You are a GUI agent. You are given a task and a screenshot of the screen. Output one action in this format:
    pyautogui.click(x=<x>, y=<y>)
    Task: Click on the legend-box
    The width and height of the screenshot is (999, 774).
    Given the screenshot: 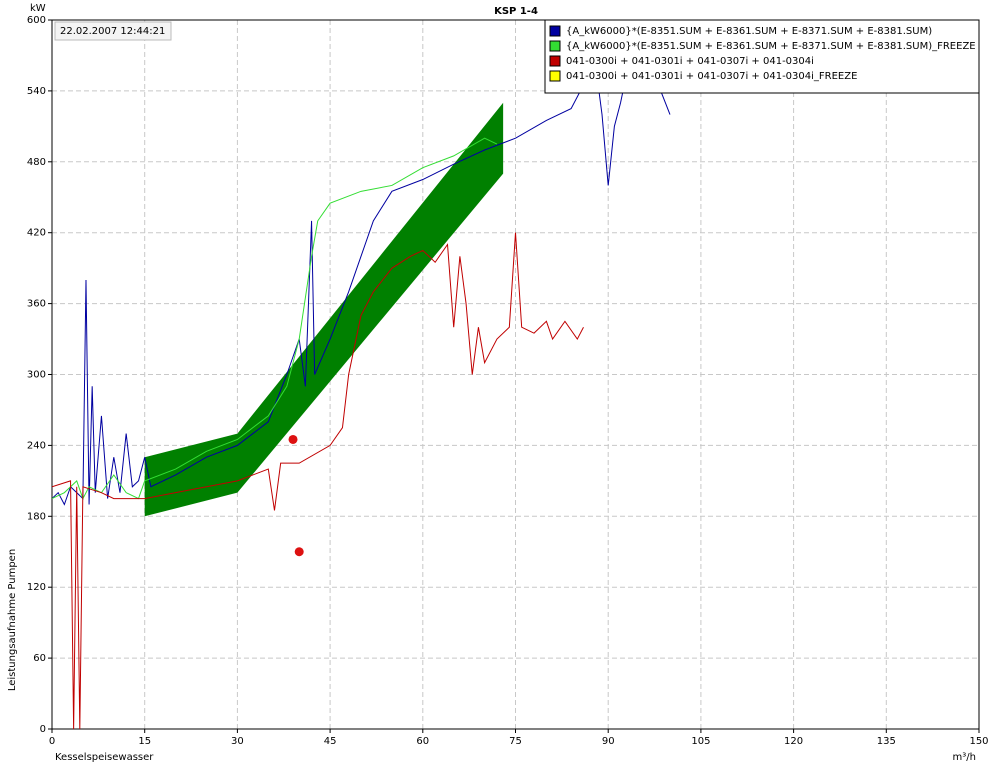 What is the action you would take?
    pyautogui.click(x=762, y=56)
    